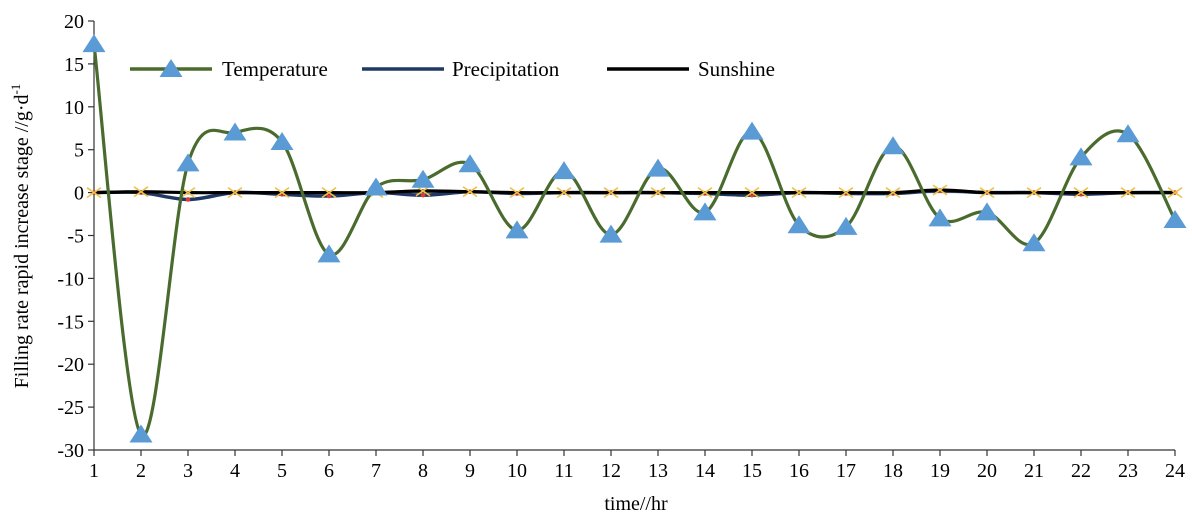 The image size is (1192, 517). I want to click on y-tick-label: 15, so click(74, 65).